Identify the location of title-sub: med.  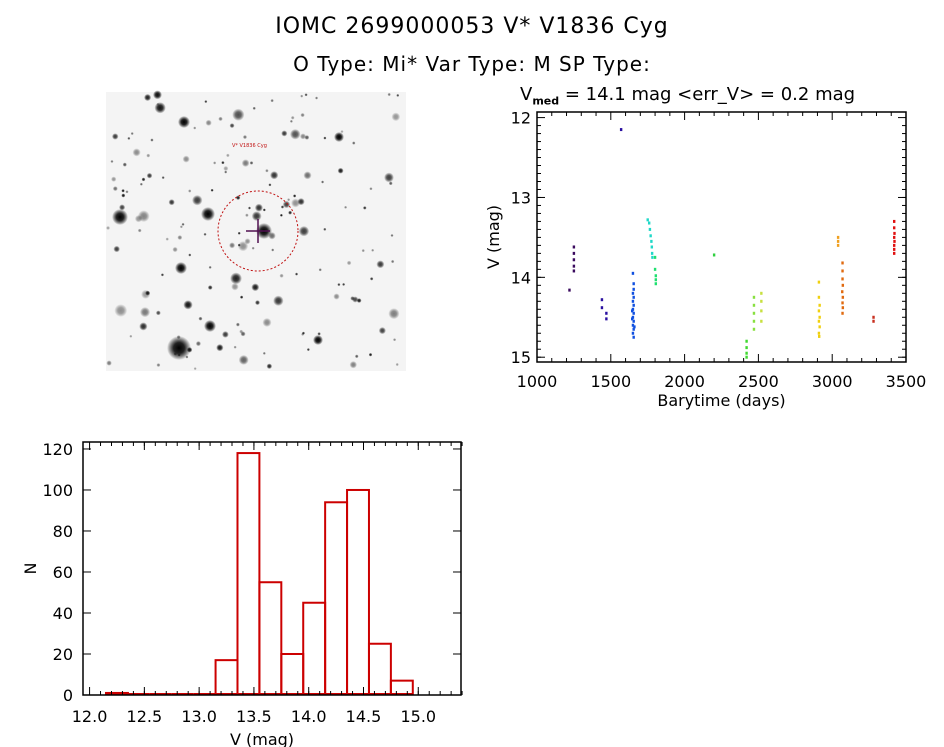
(546, 101).